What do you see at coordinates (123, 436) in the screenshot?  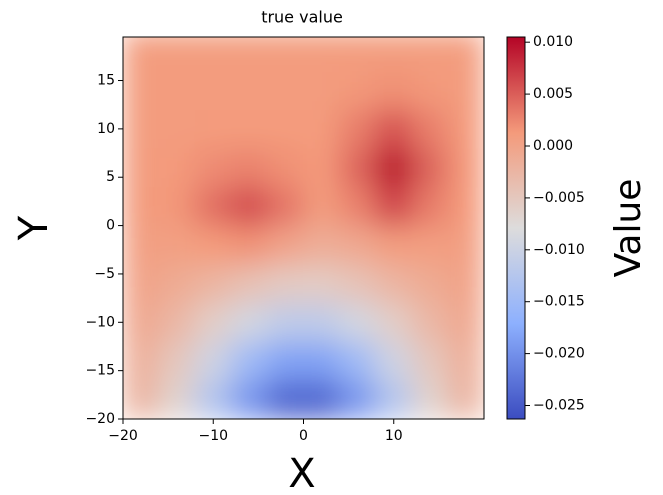 I see `x-tick-label: −20` at bounding box center [123, 436].